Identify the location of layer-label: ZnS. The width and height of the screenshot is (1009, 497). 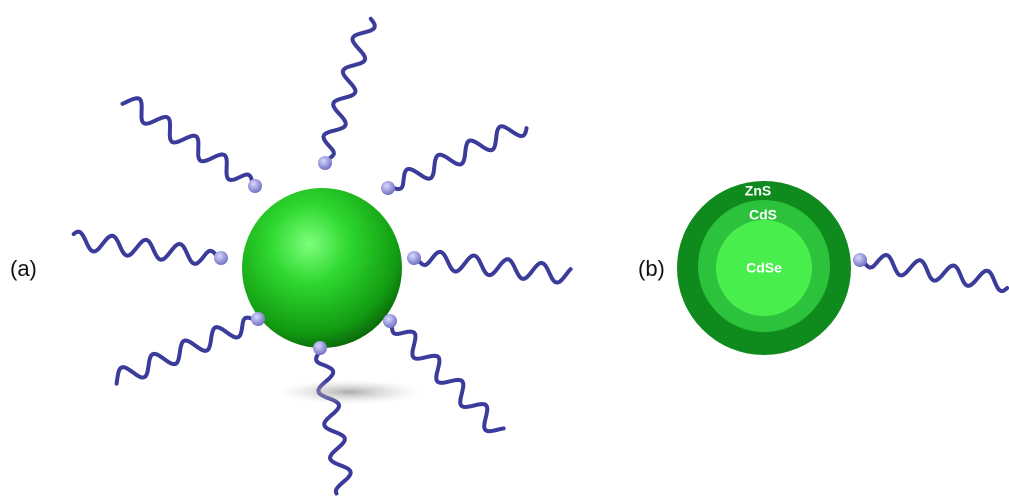
(758, 191).